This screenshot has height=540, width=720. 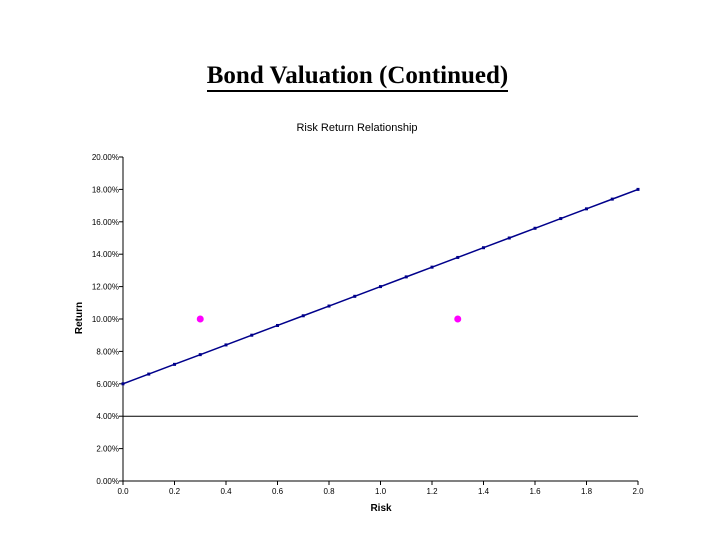 What do you see at coordinates (105, 287) in the screenshot?
I see `y-tick-label: 12.00%` at bounding box center [105, 287].